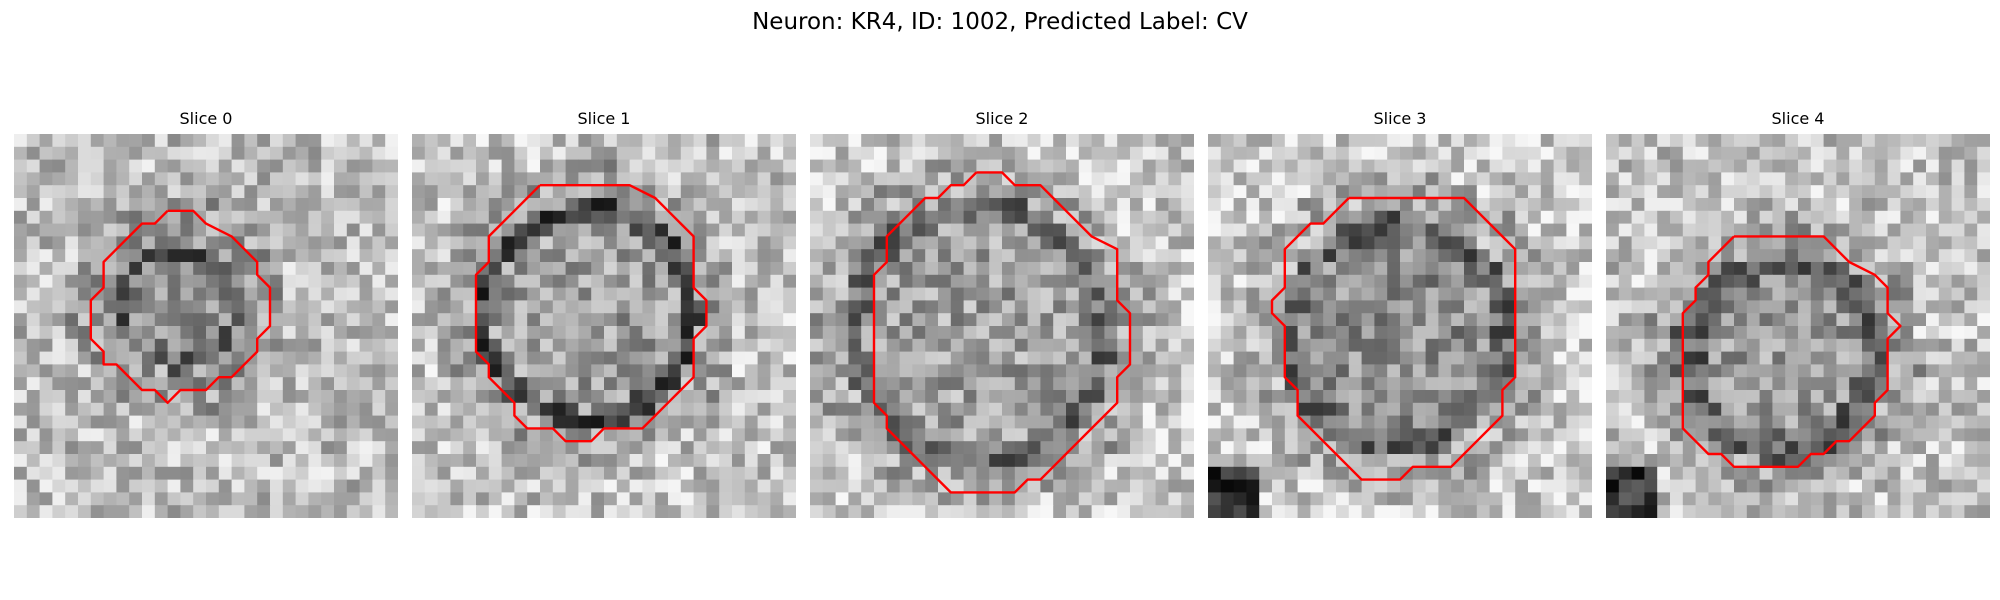  I want to click on slice-panel-0: Slice 0, so click(206, 313).